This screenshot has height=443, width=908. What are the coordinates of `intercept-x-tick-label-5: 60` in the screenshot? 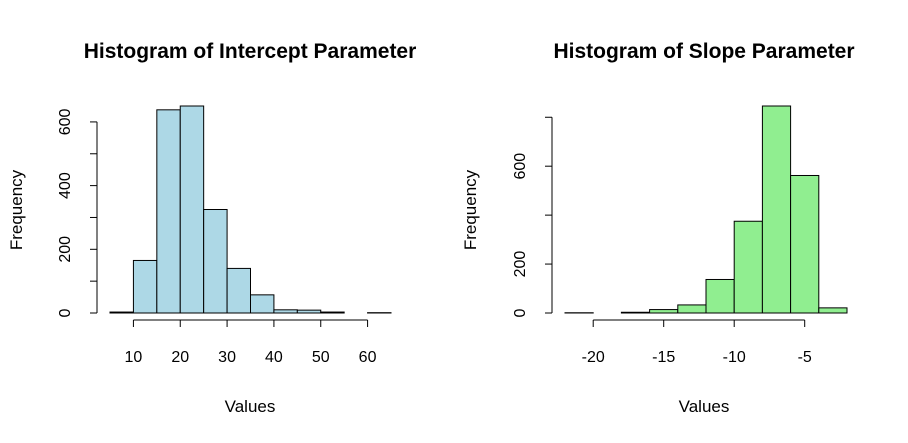 It's located at (368, 357).